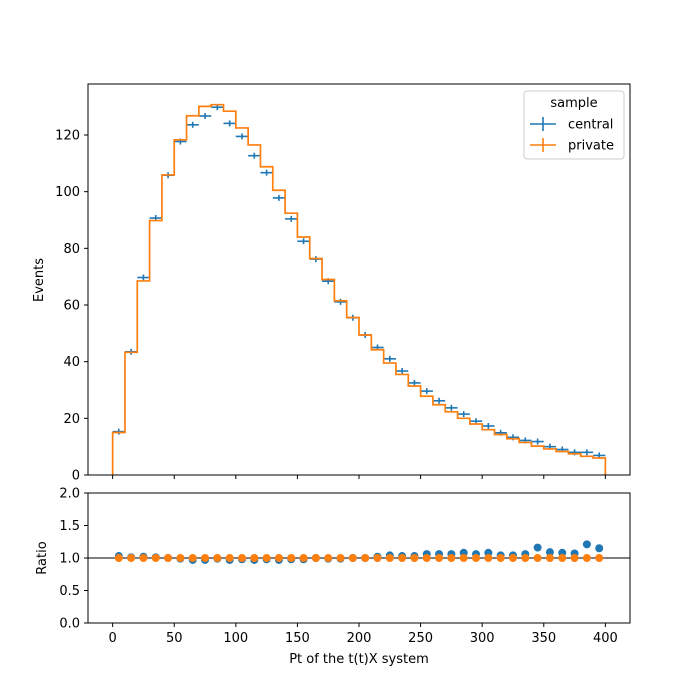 The width and height of the screenshot is (700, 700). I want to click on legend-box, so click(574, 125).